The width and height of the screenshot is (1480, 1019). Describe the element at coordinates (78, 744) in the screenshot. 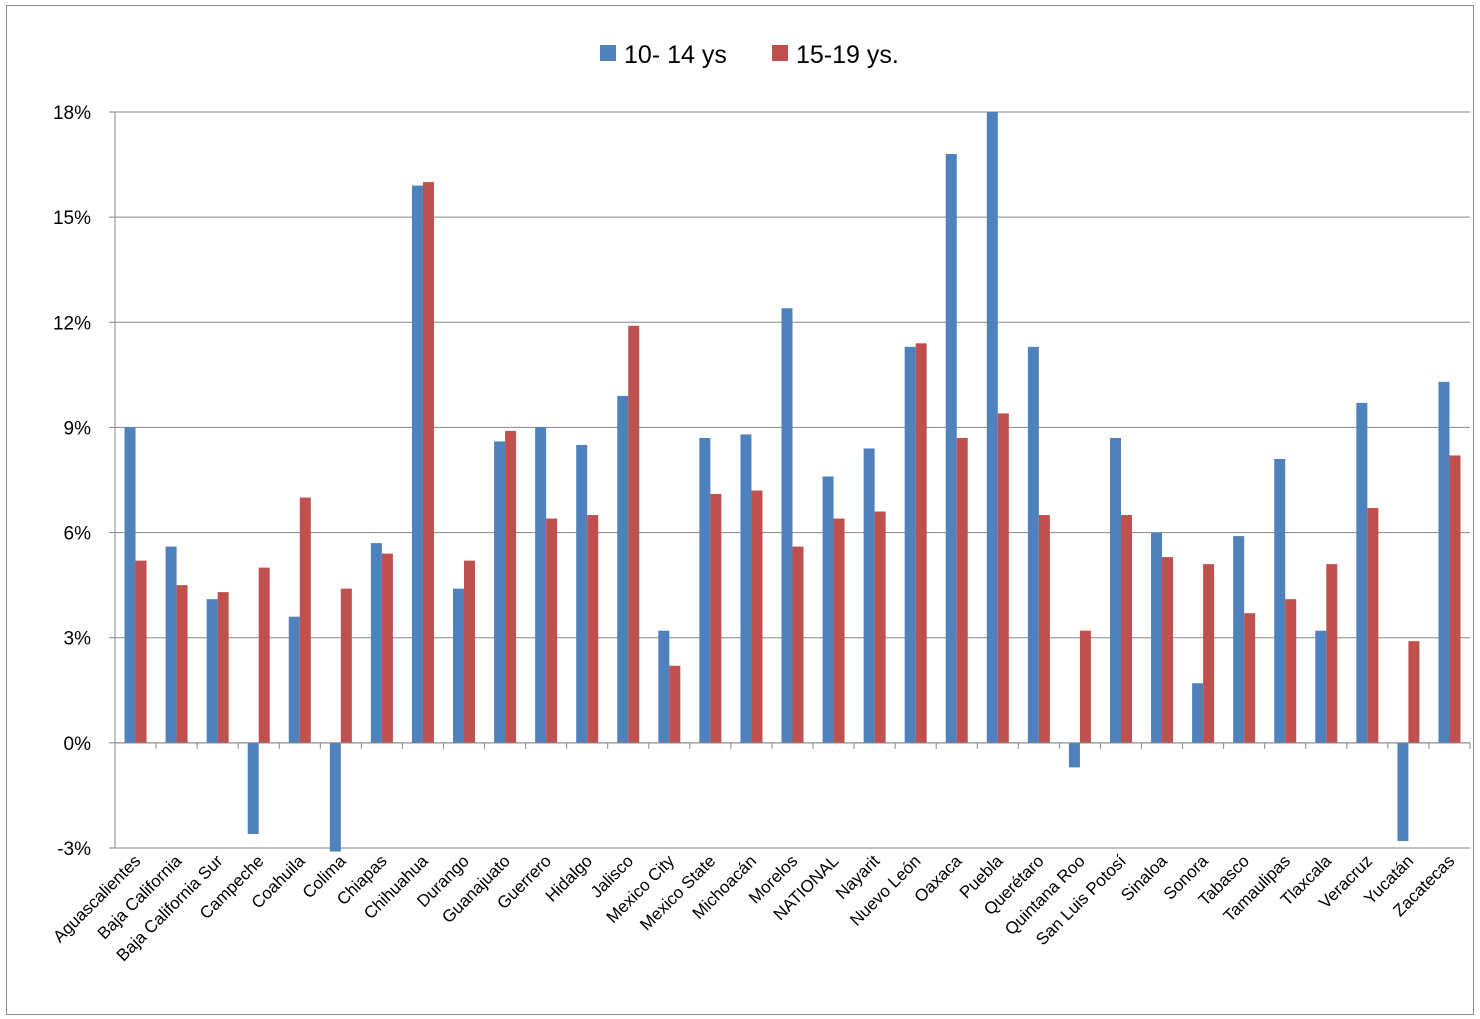

I see `y-tick-label: 0%` at that location.